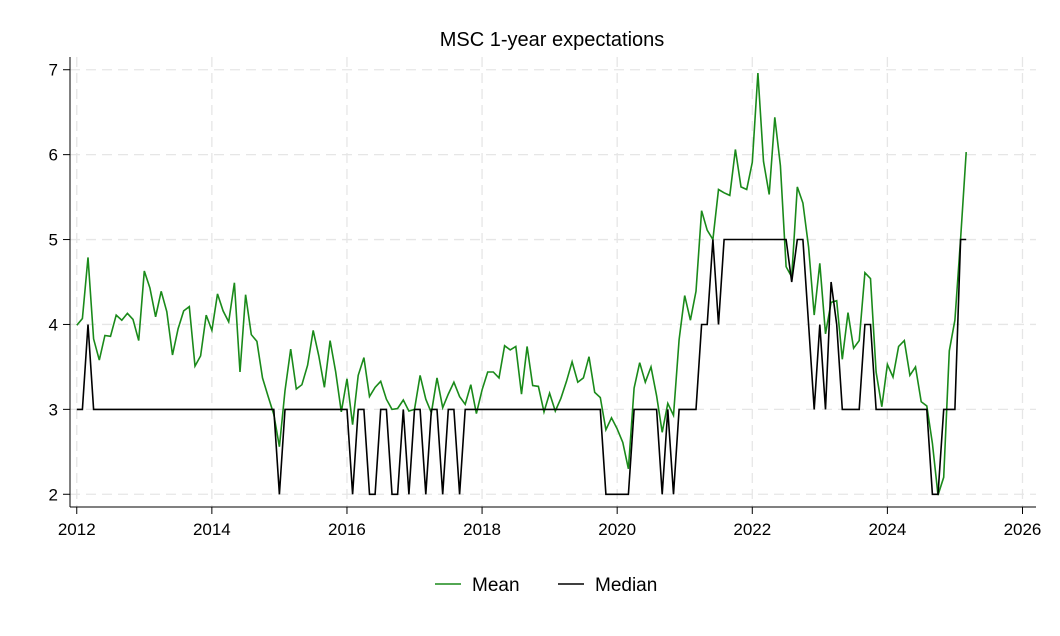 Image resolution: width=1060 pixels, height=636 pixels. Describe the element at coordinates (53, 240) in the screenshot. I see `y-tick-label: 5` at that location.